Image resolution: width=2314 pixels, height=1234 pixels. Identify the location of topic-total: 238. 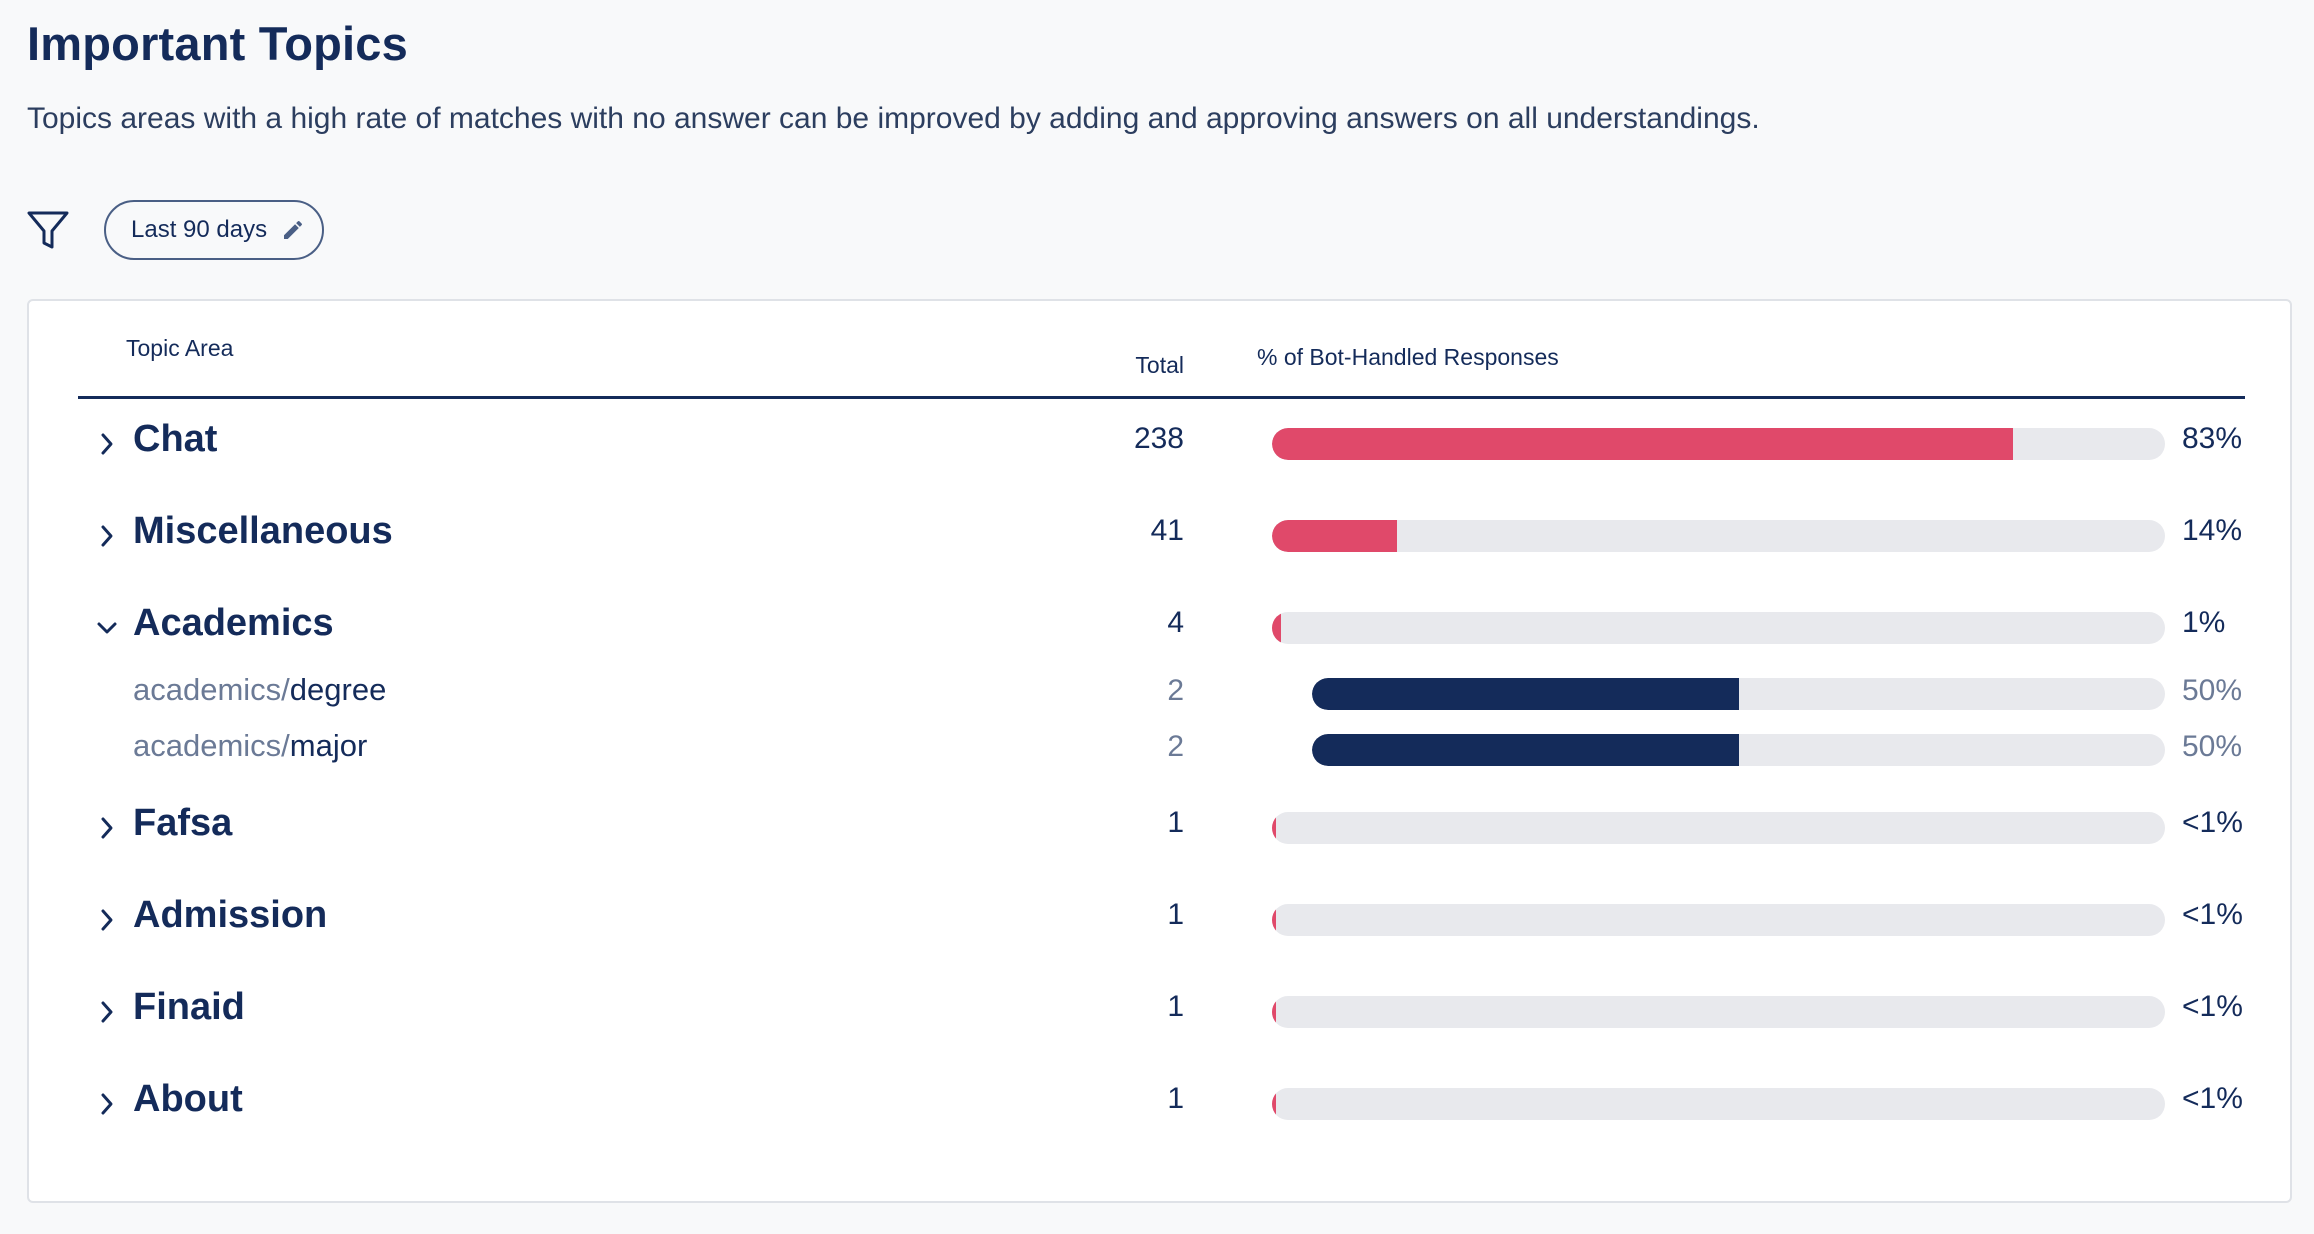
(1158, 438).